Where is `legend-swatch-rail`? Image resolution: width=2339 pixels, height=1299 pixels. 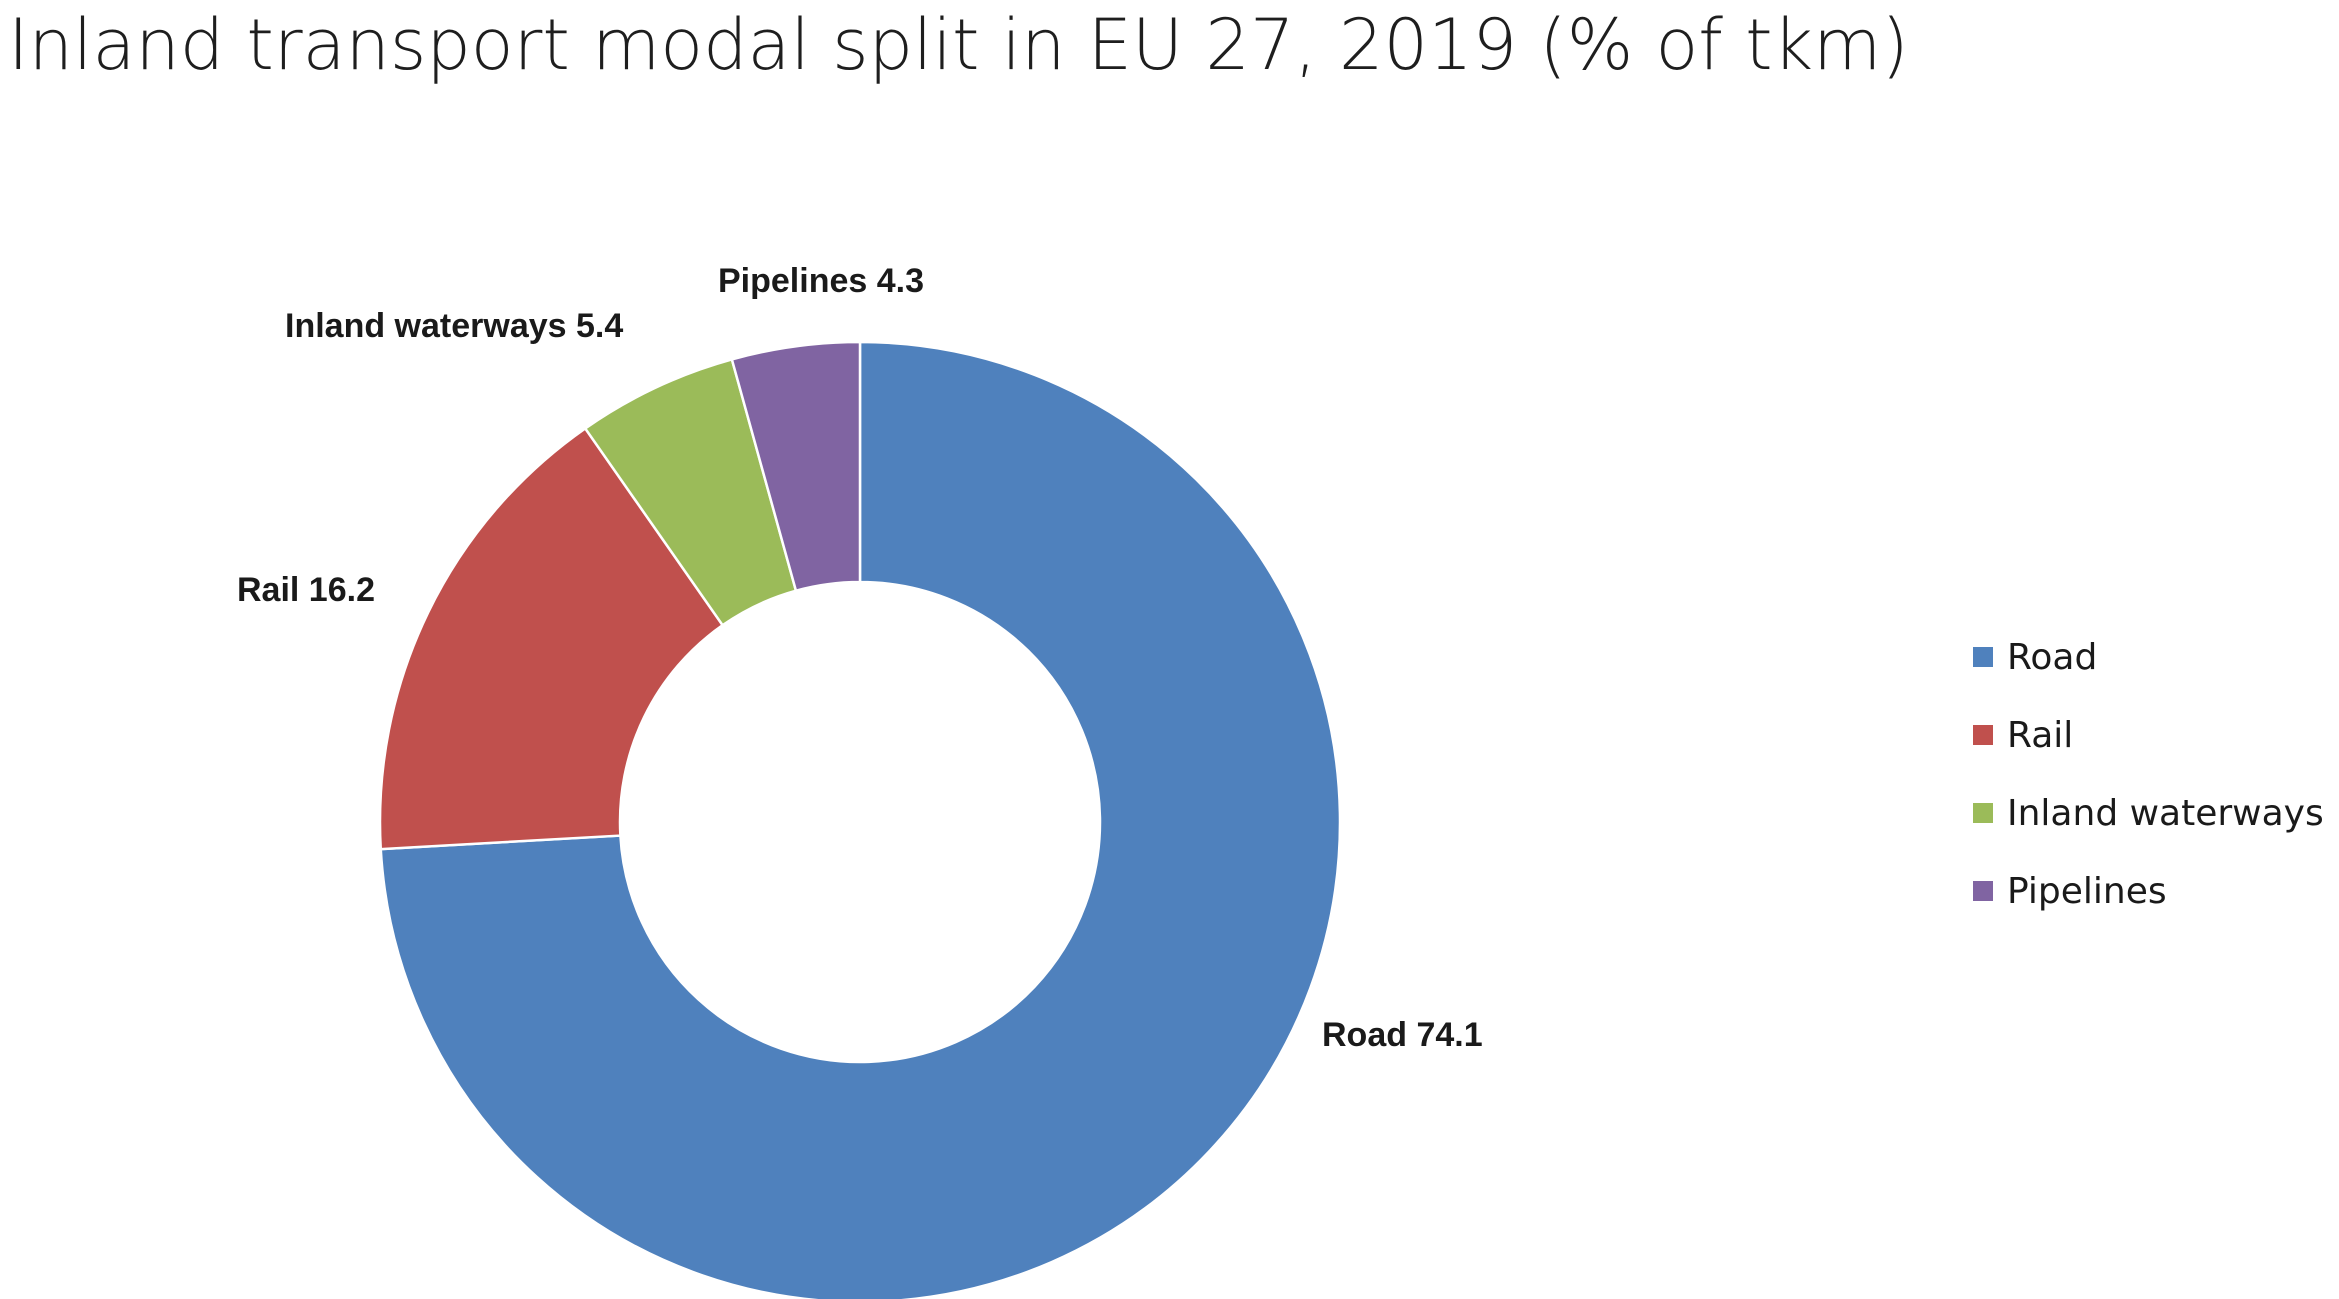 legend-swatch-rail is located at coordinates (1983, 735).